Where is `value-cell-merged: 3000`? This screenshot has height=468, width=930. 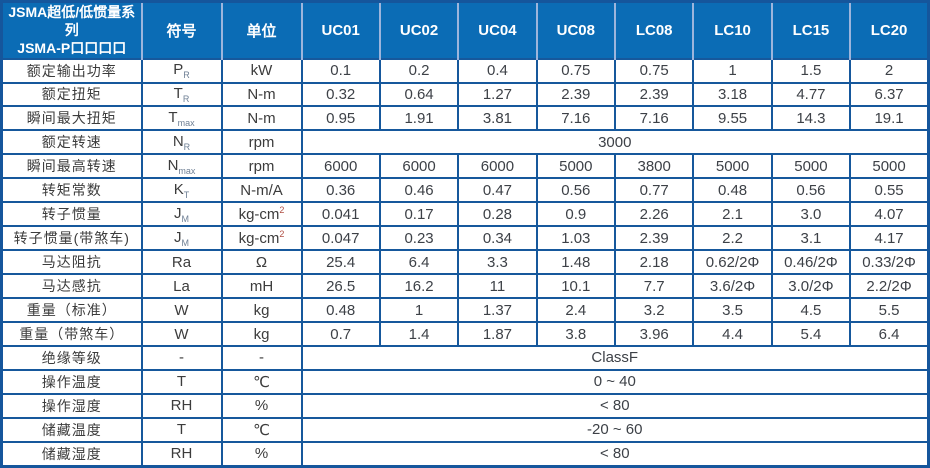
value-cell-merged: 3000 is located at coordinates (615, 142).